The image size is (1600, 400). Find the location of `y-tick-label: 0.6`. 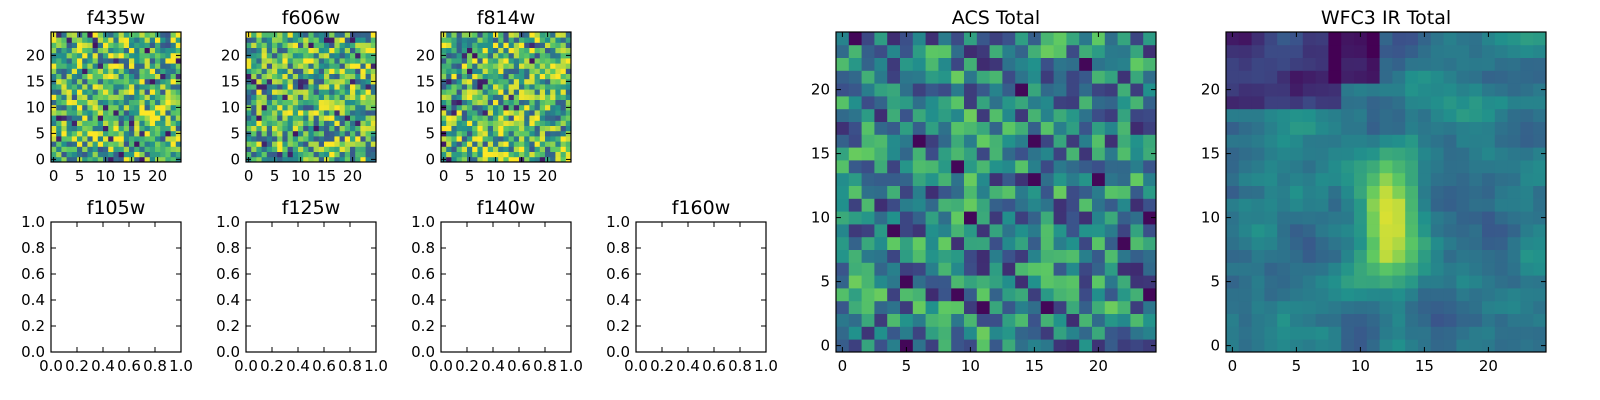

y-tick-label: 0.6 is located at coordinates (423, 274).